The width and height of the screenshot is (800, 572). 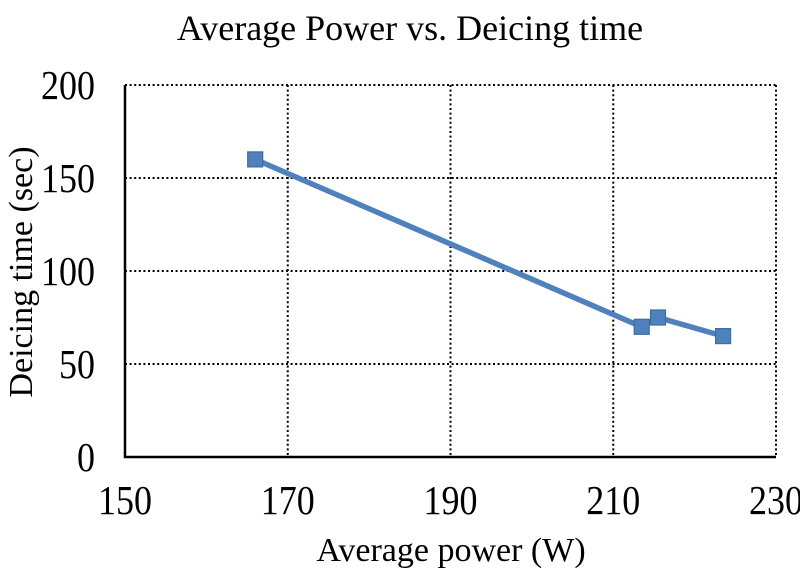 What do you see at coordinates (68, 178) in the screenshot?
I see `y-tick-label: 150` at bounding box center [68, 178].